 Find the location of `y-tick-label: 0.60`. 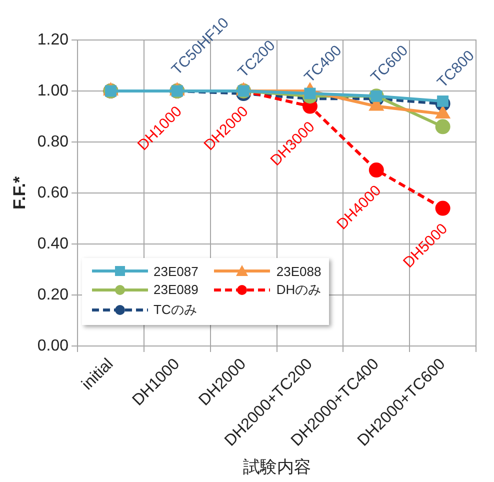

y-tick-label: 0.60 is located at coordinates (53, 193).